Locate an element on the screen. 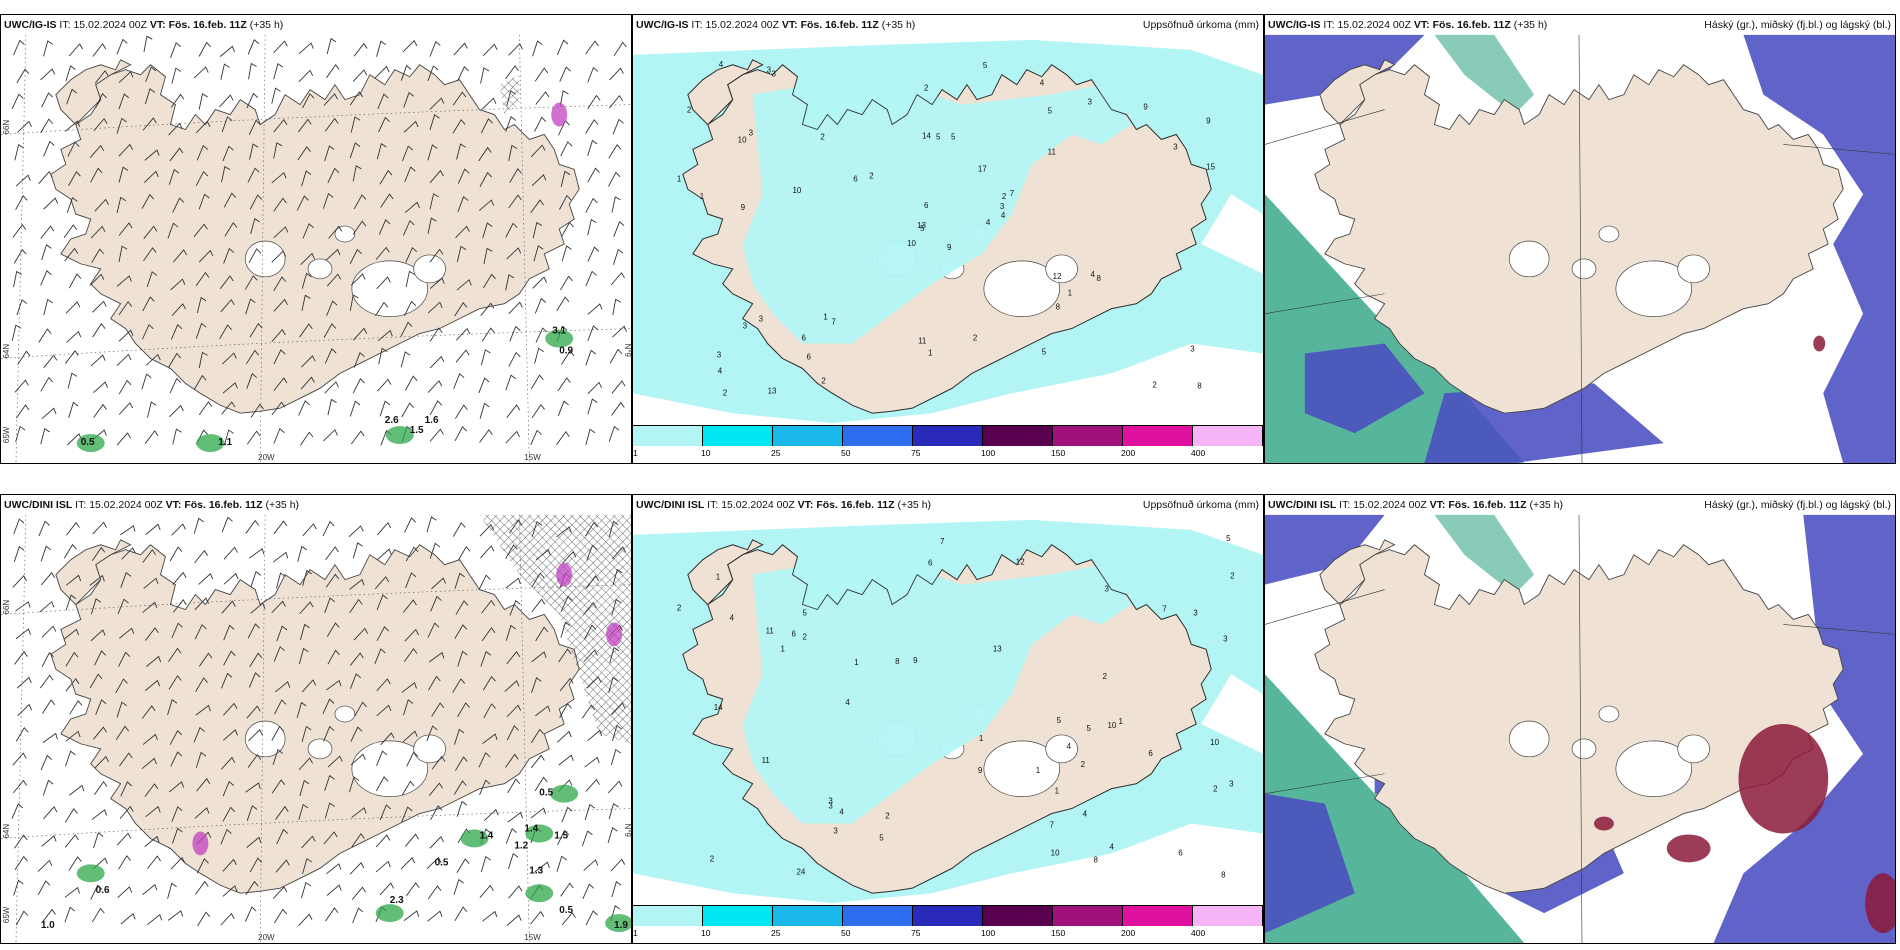  colorbar-swatch is located at coordinates (1228, 436).